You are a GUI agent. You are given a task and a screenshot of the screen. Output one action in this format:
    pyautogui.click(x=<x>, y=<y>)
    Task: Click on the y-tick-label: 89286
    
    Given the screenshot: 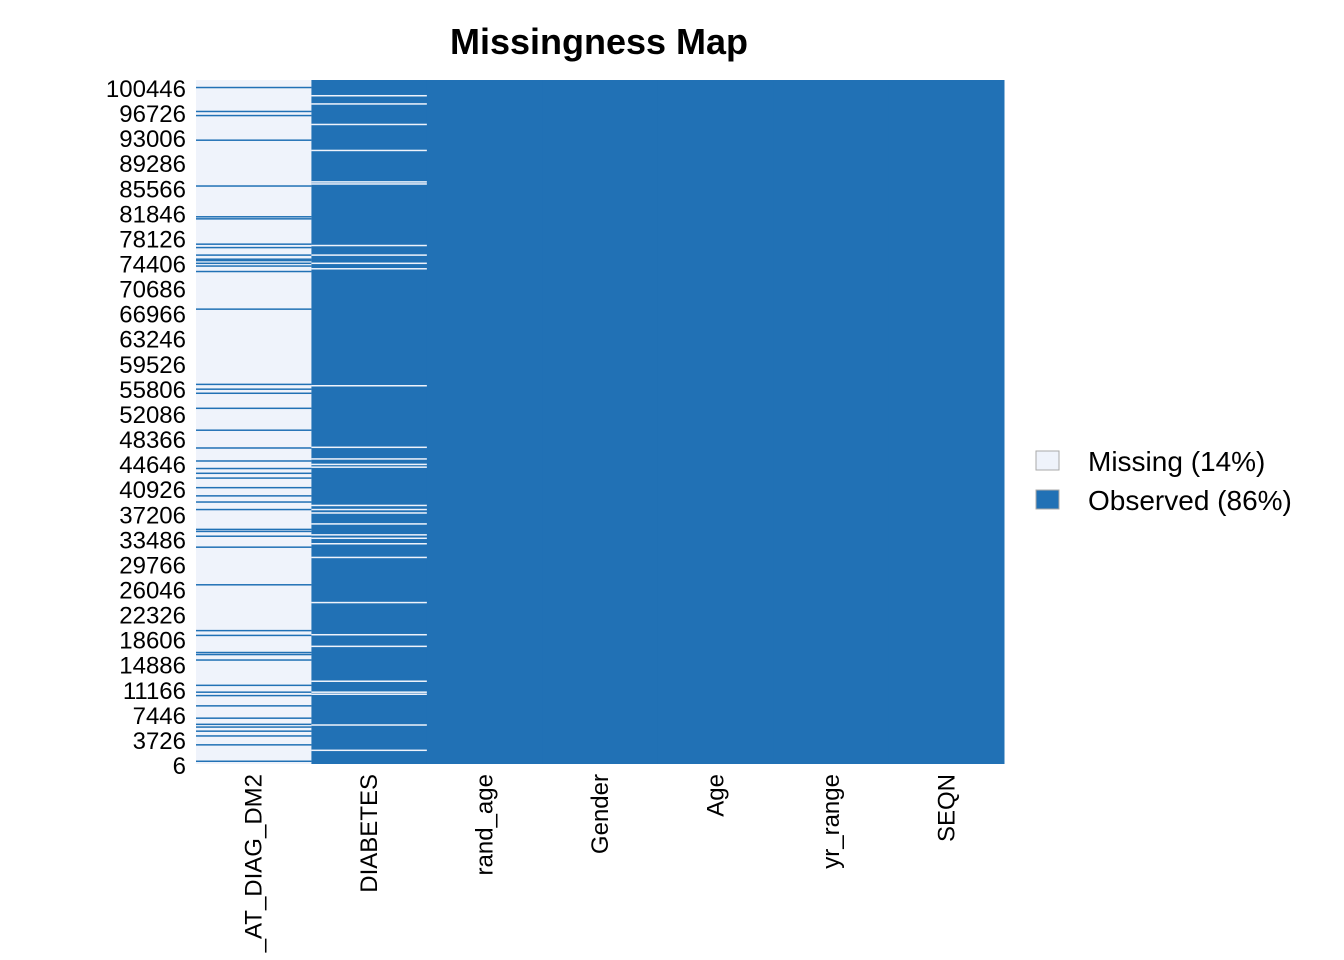 What is the action you would take?
    pyautogui.click(x=152, y=164)
    